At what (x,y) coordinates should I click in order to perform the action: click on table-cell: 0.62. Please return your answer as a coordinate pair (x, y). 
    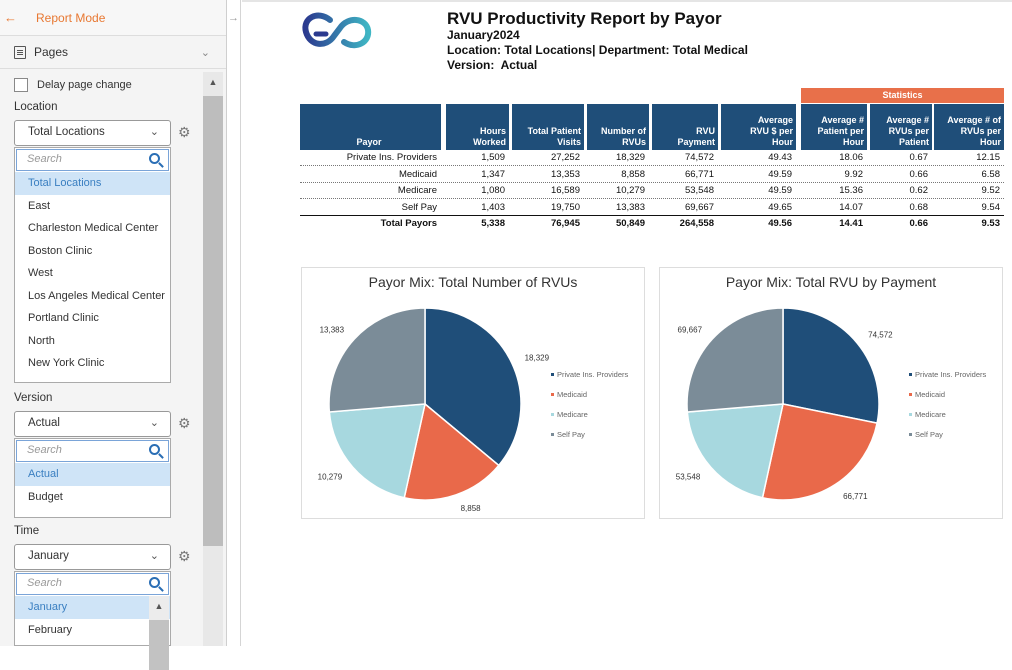
    Looking at the image, I should click on (919, 190).